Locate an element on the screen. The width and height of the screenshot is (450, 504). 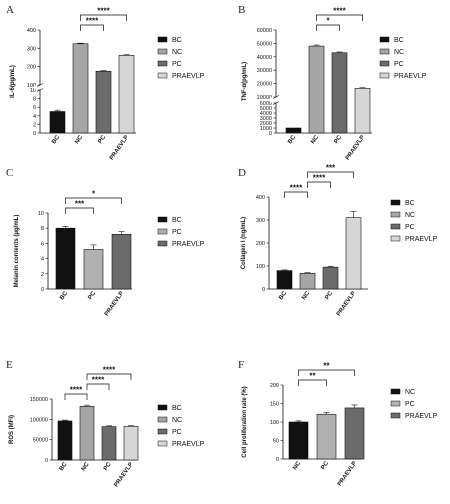
y-tick-label: 100000 is located at coordinates (39, 420).